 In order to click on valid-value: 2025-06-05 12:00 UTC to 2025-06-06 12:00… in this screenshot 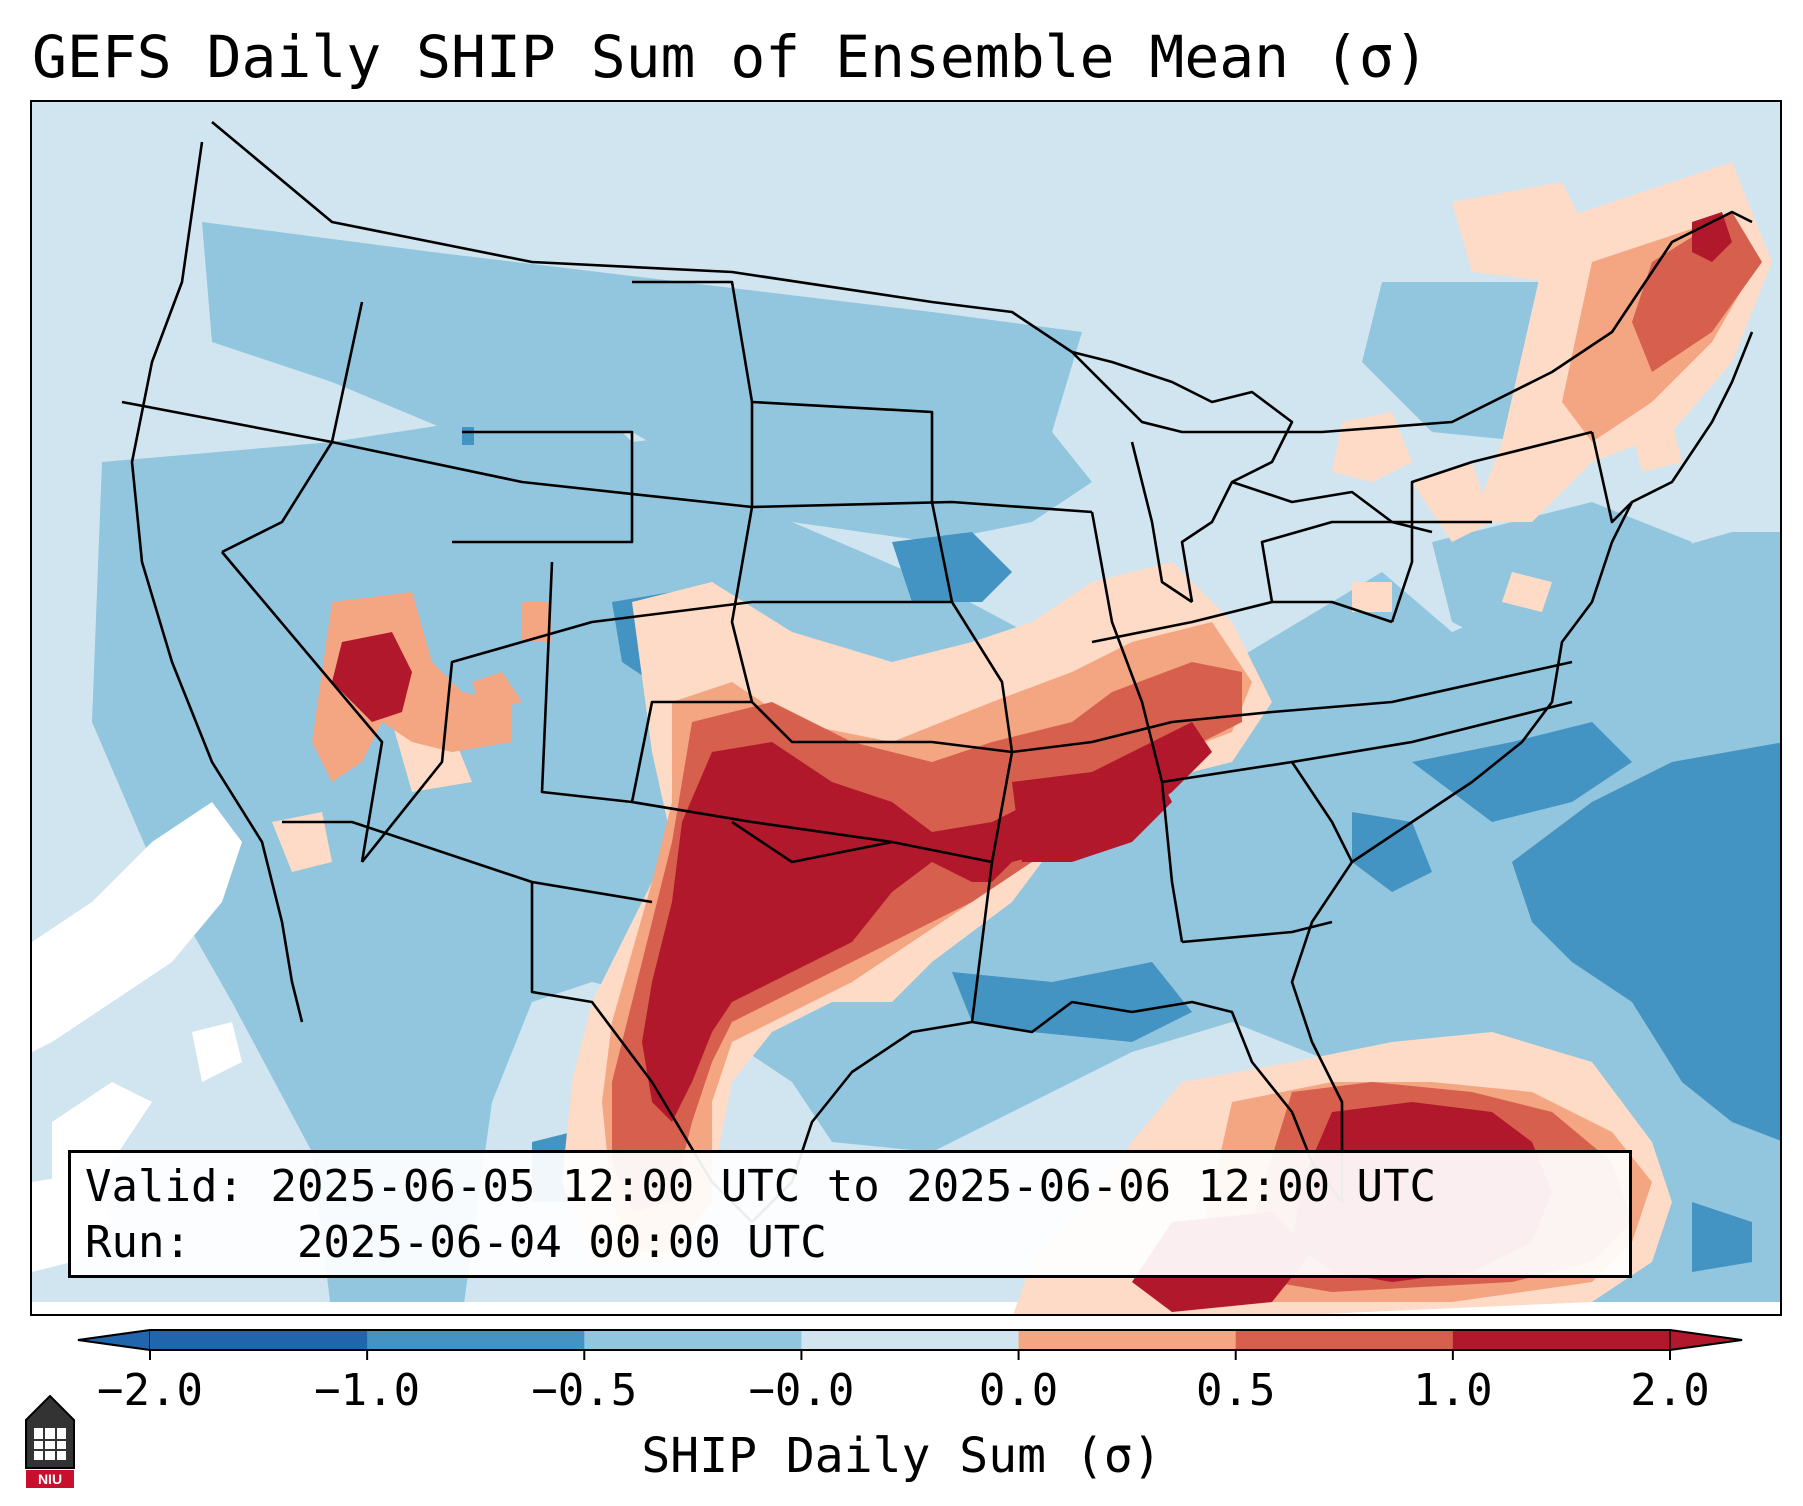, I will do `click(853, 1186)`.